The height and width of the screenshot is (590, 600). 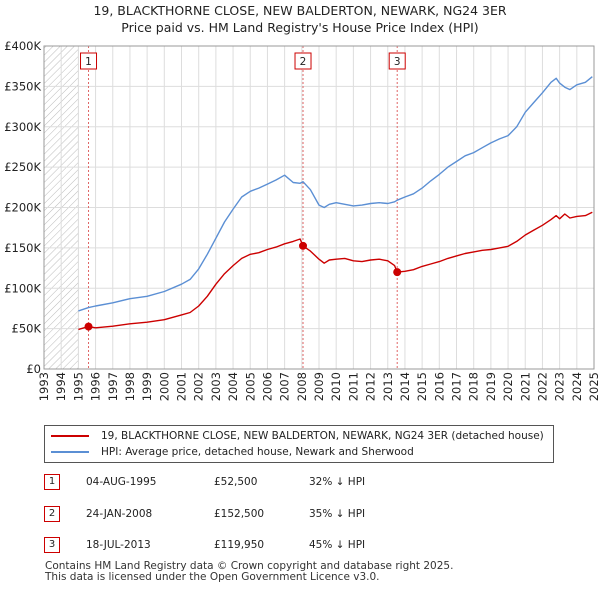 I want to click on x-tick-label: 2004, so click(x=233, y=386).